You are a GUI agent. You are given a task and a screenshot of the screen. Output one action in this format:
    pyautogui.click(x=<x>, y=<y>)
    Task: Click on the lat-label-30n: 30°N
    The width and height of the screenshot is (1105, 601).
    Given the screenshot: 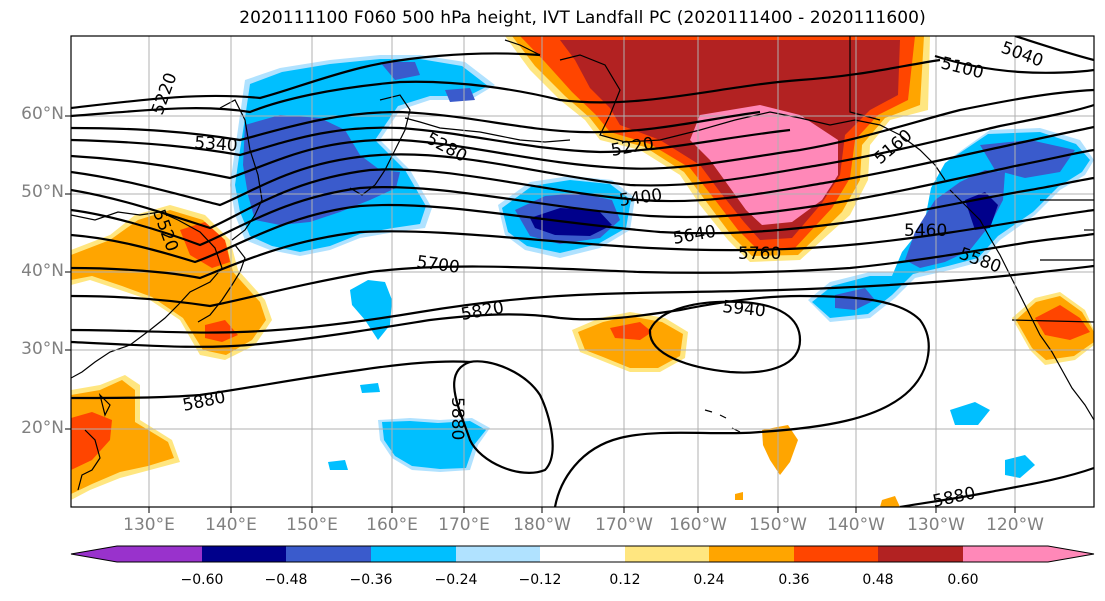 What is the action you would take?
    pyautogui.click(x=42, y=349)
    